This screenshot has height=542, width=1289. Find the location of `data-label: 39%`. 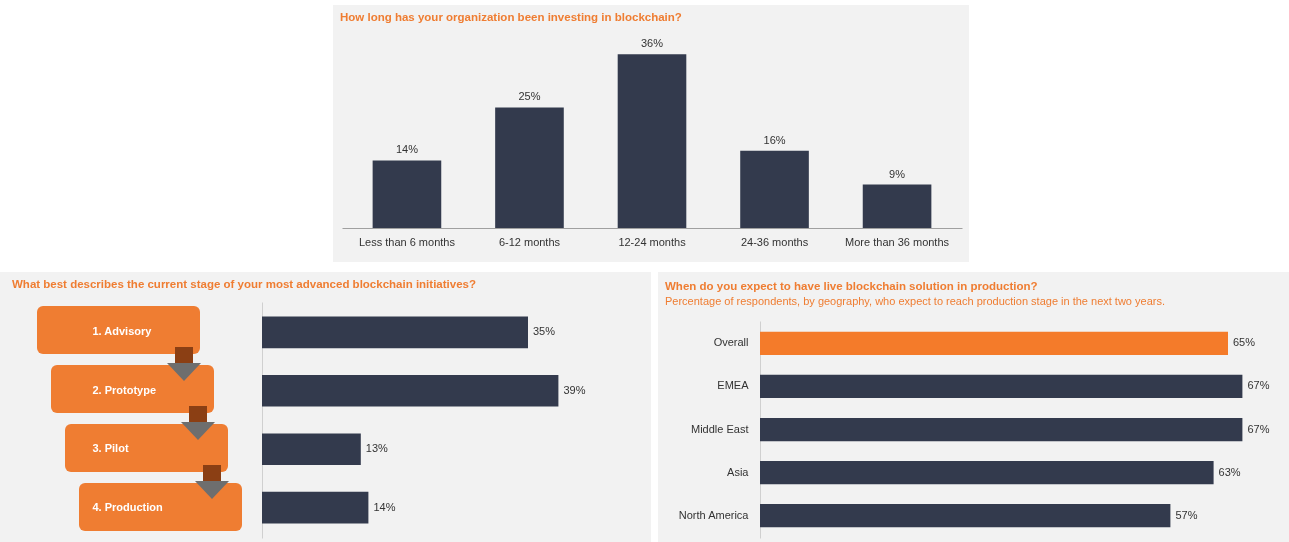

data-label: 39% is located at coordinates (574, 389).